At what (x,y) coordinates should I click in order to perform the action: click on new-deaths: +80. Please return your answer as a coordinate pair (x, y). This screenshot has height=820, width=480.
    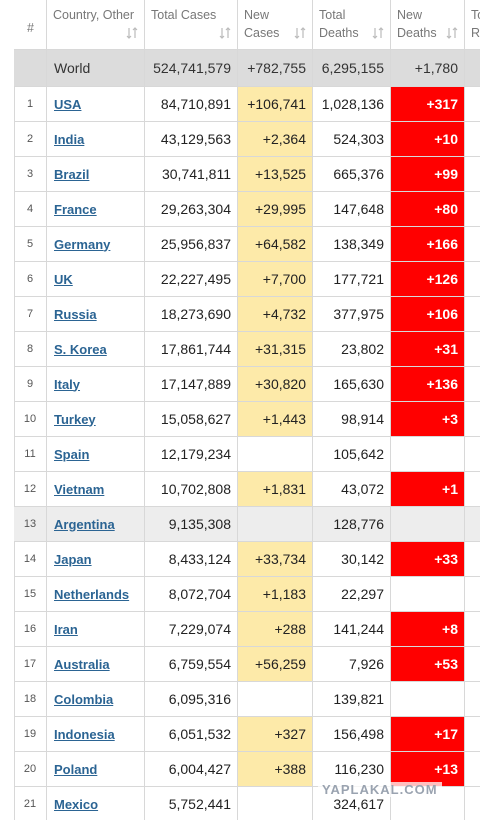
    Looking at the image, I should click on (428, 209).